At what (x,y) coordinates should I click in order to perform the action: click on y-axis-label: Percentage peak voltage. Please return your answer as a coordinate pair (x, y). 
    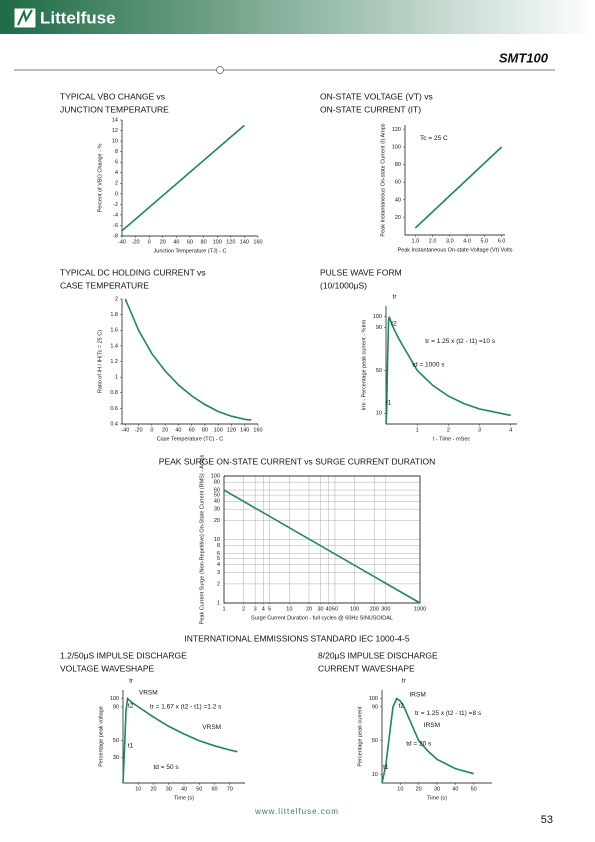
    Looking at the image, I should click on (101, 736).